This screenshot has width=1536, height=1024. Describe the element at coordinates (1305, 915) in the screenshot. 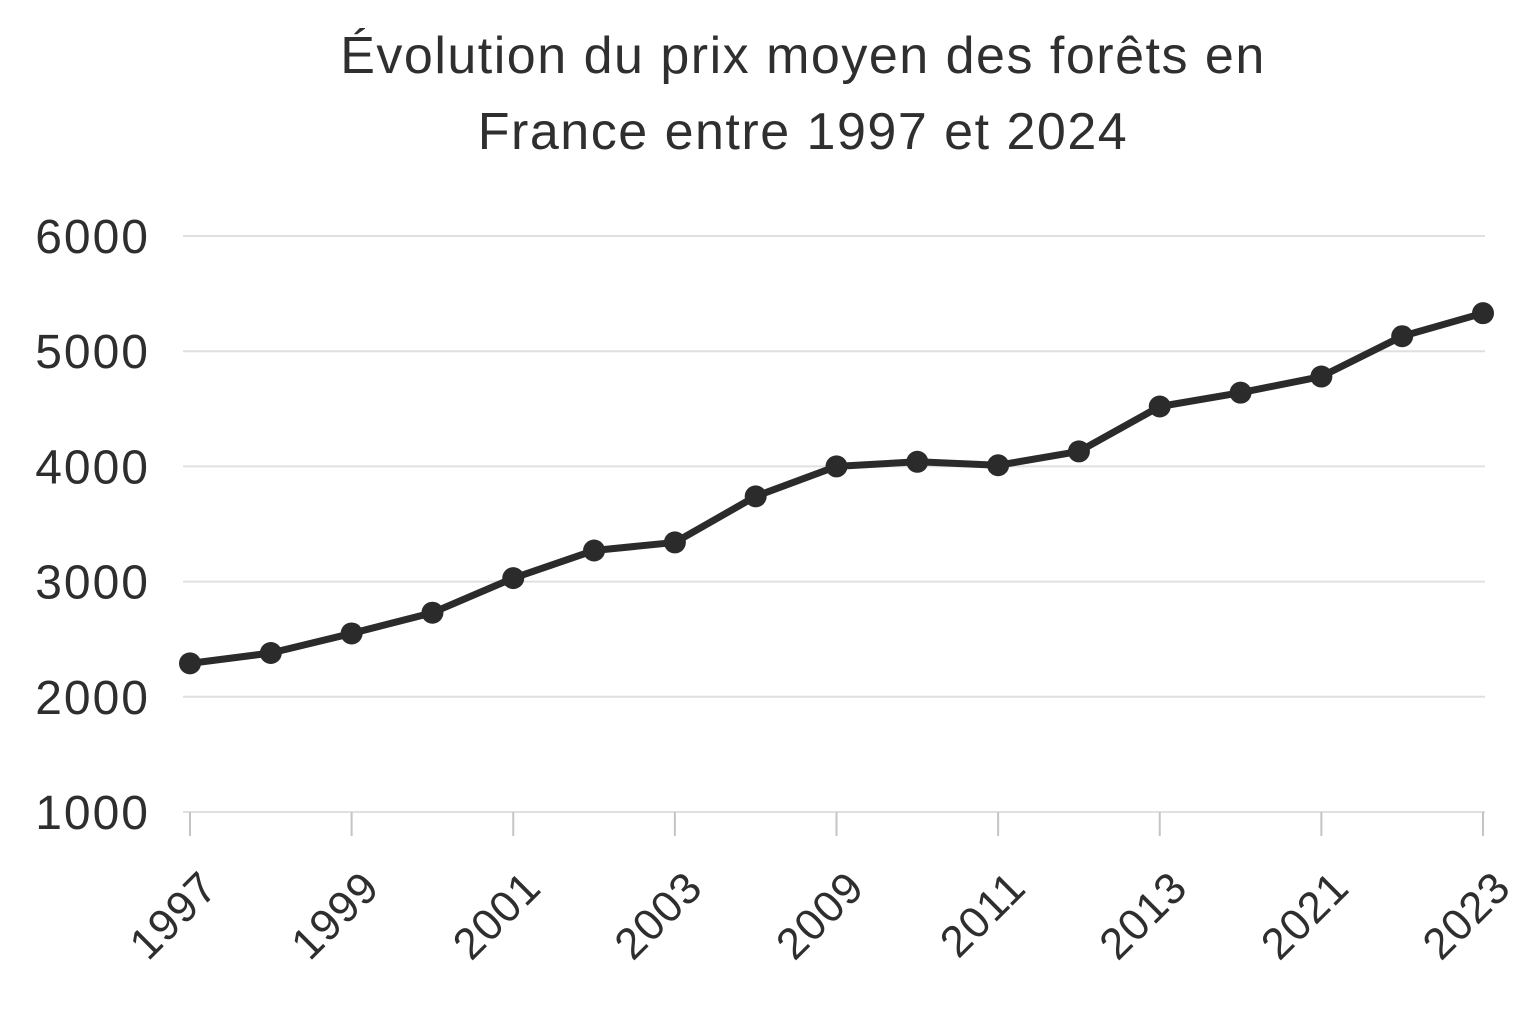

I see `x-axis-label-2021: 2021` at that location.